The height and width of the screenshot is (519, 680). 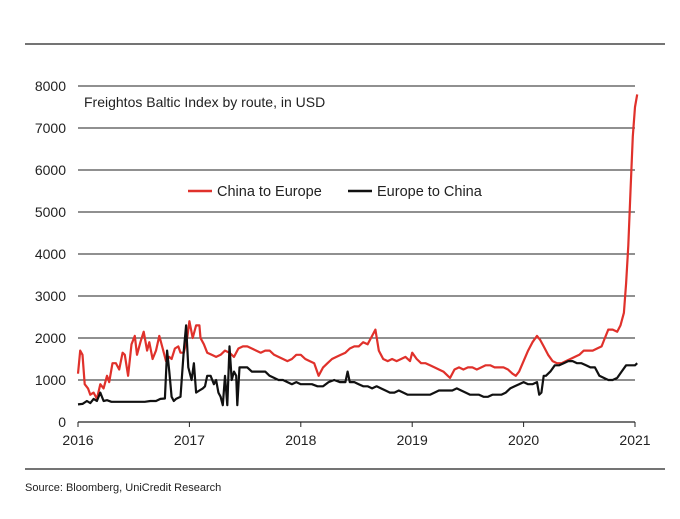 I want to click on x-tick-label: 2020, so click(x=523, y=440).